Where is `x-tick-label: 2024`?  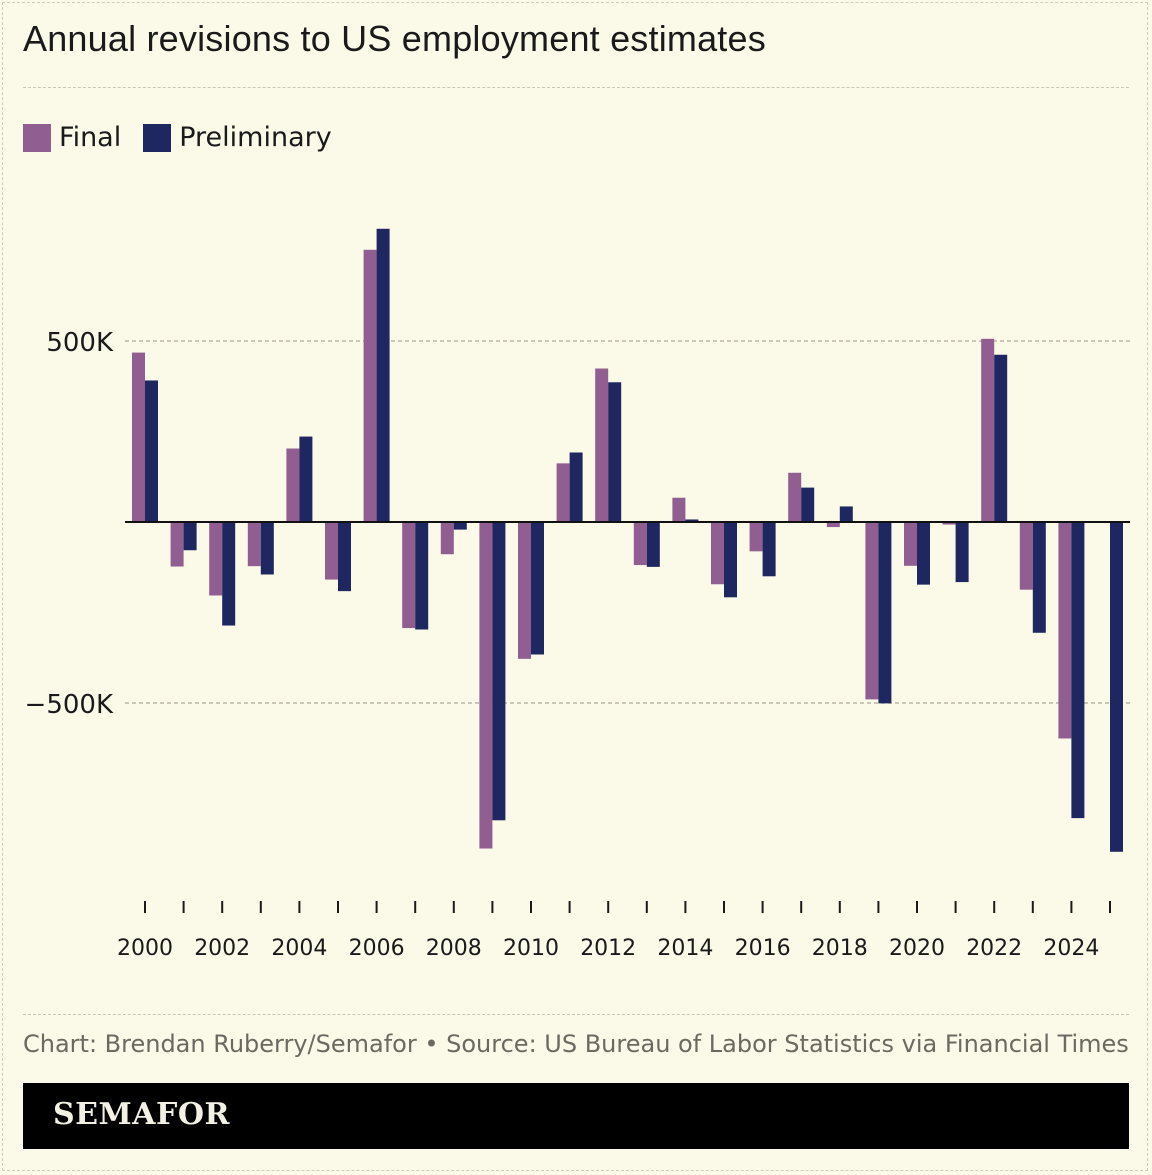 x-tick-label: 2024 is located at coordinates (1071, 948).